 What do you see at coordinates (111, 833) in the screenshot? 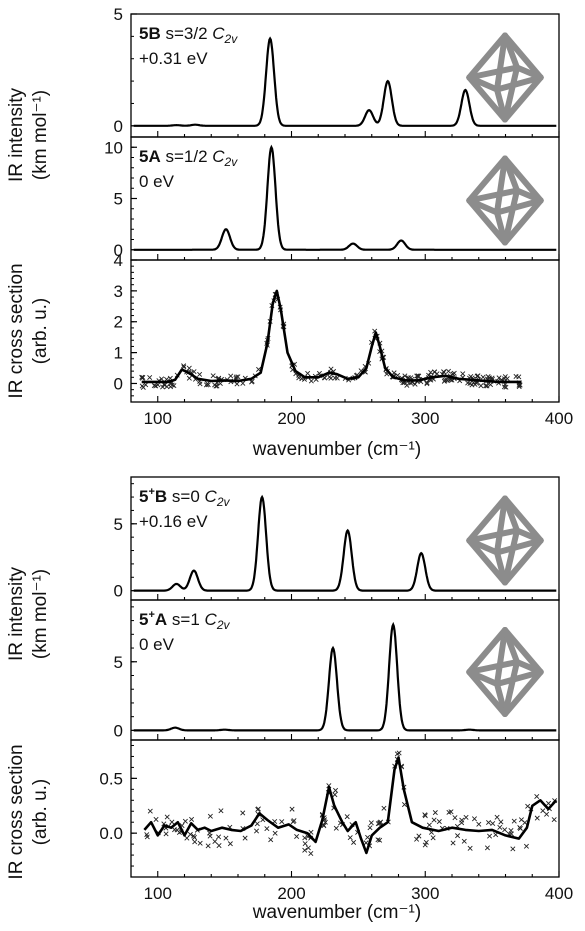
I see `y-tick-label: 0.0` at bounding box center [111, 833].